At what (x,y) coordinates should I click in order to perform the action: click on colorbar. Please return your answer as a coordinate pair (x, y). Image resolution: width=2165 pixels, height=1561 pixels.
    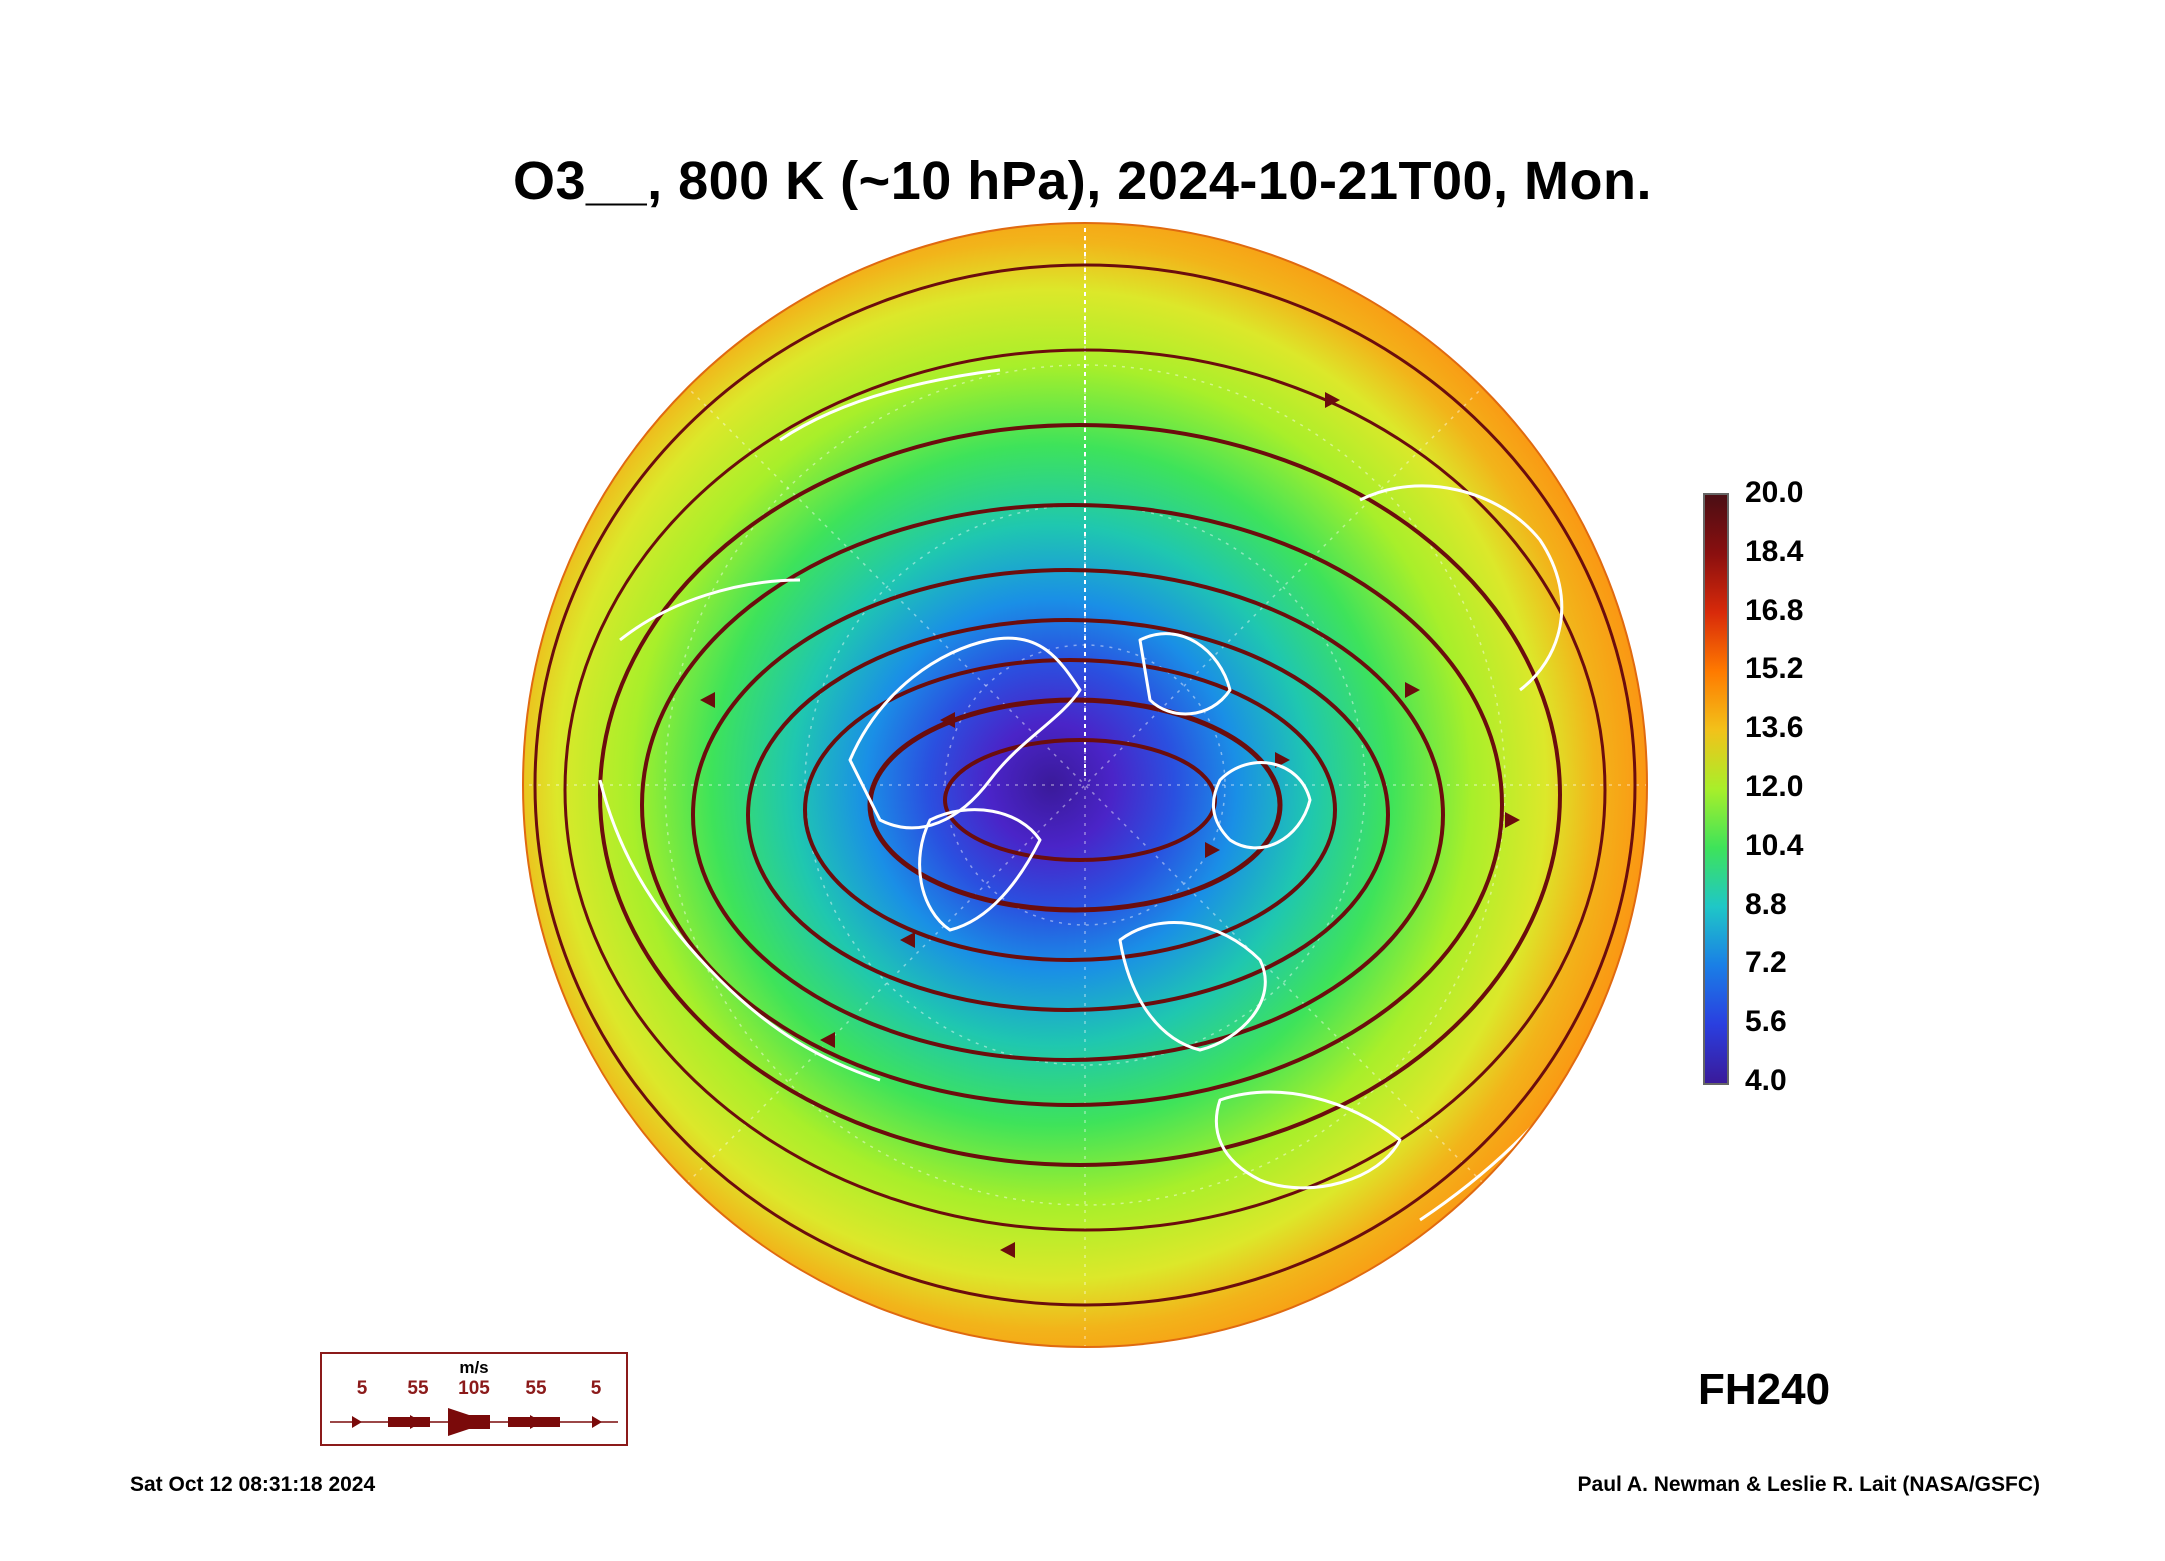
    Looking at the image, I should click on (1716, 789).